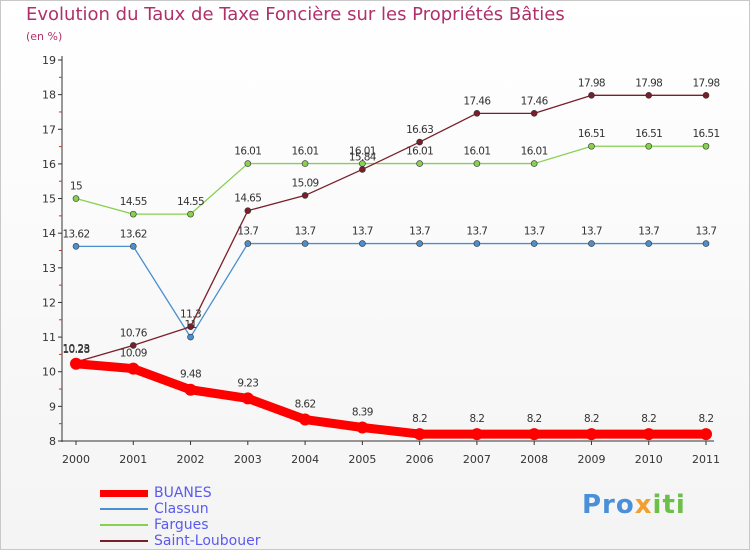 Image resolution: width=750 pixels, height=550 pixels. What do you see at coordinates (248, 459) in the screenshot?
I see `x-tick-label: 2003` at bounding box center [248, 459].